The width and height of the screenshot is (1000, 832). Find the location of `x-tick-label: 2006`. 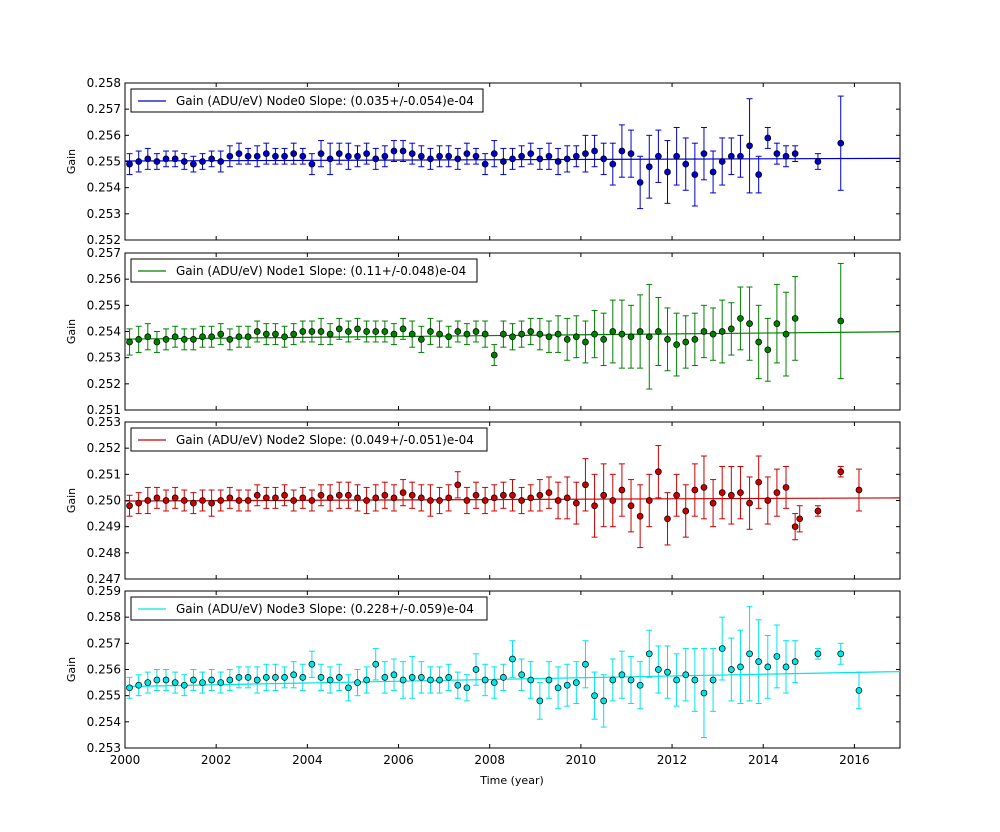

x-tick-label: 2006 is located at coordinates (398, 760).